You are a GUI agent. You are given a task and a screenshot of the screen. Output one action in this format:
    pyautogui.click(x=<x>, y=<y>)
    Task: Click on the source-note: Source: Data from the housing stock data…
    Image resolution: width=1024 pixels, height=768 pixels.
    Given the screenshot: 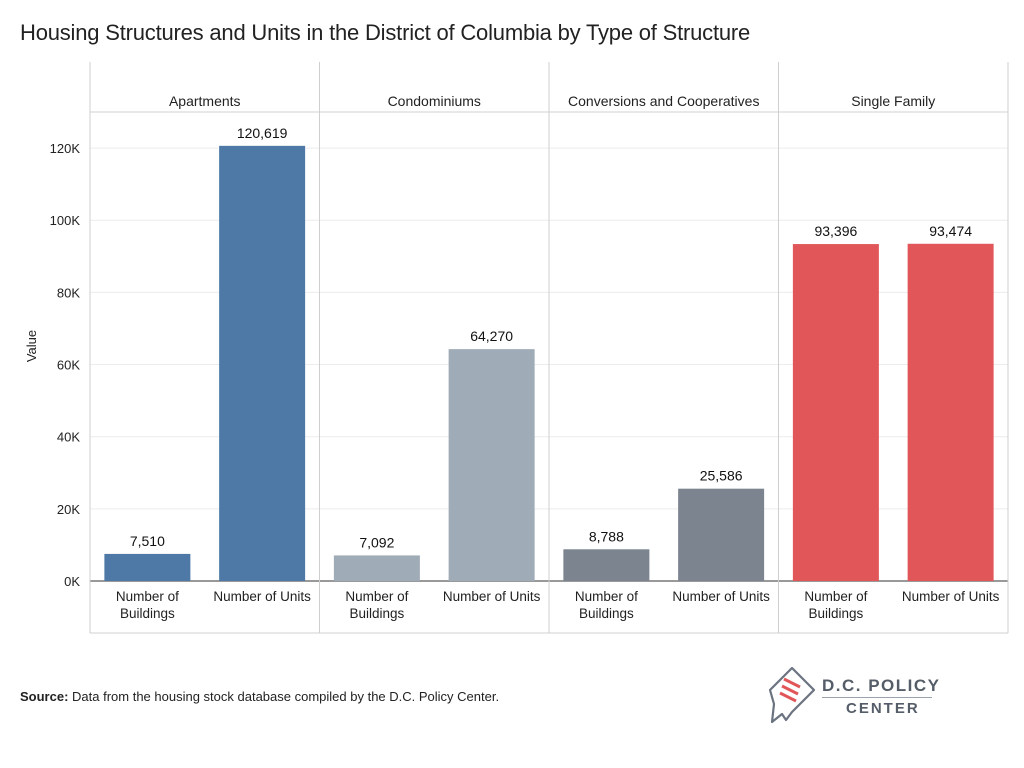 What is the action you would take?
    pyautogui.click(x=259, y=696)
    